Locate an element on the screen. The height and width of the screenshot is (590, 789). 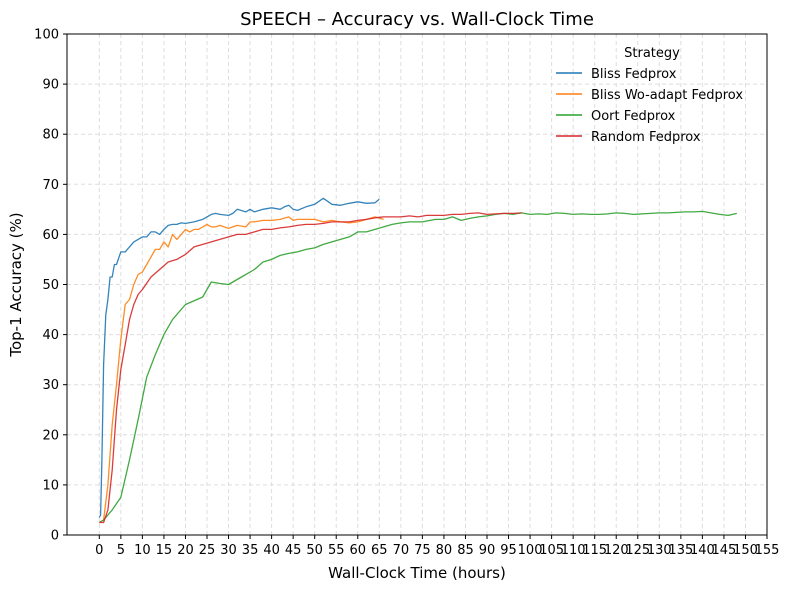
x-tick-label: 70 is located at coordinates (401, 550).